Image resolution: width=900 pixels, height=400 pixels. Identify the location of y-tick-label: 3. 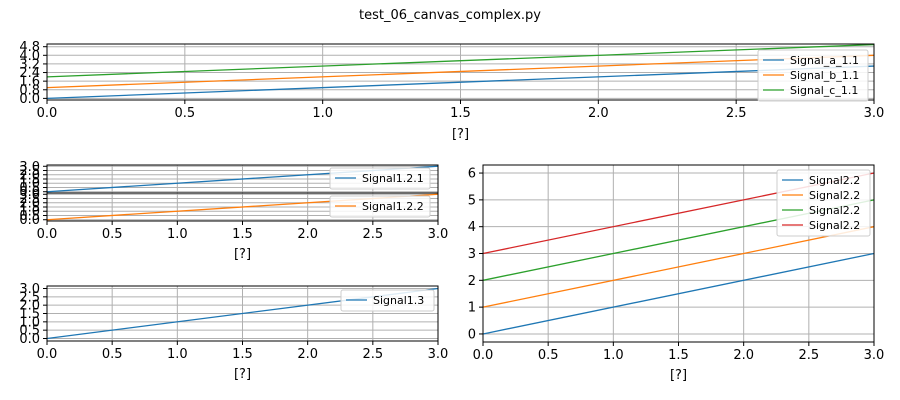
(472, 254).